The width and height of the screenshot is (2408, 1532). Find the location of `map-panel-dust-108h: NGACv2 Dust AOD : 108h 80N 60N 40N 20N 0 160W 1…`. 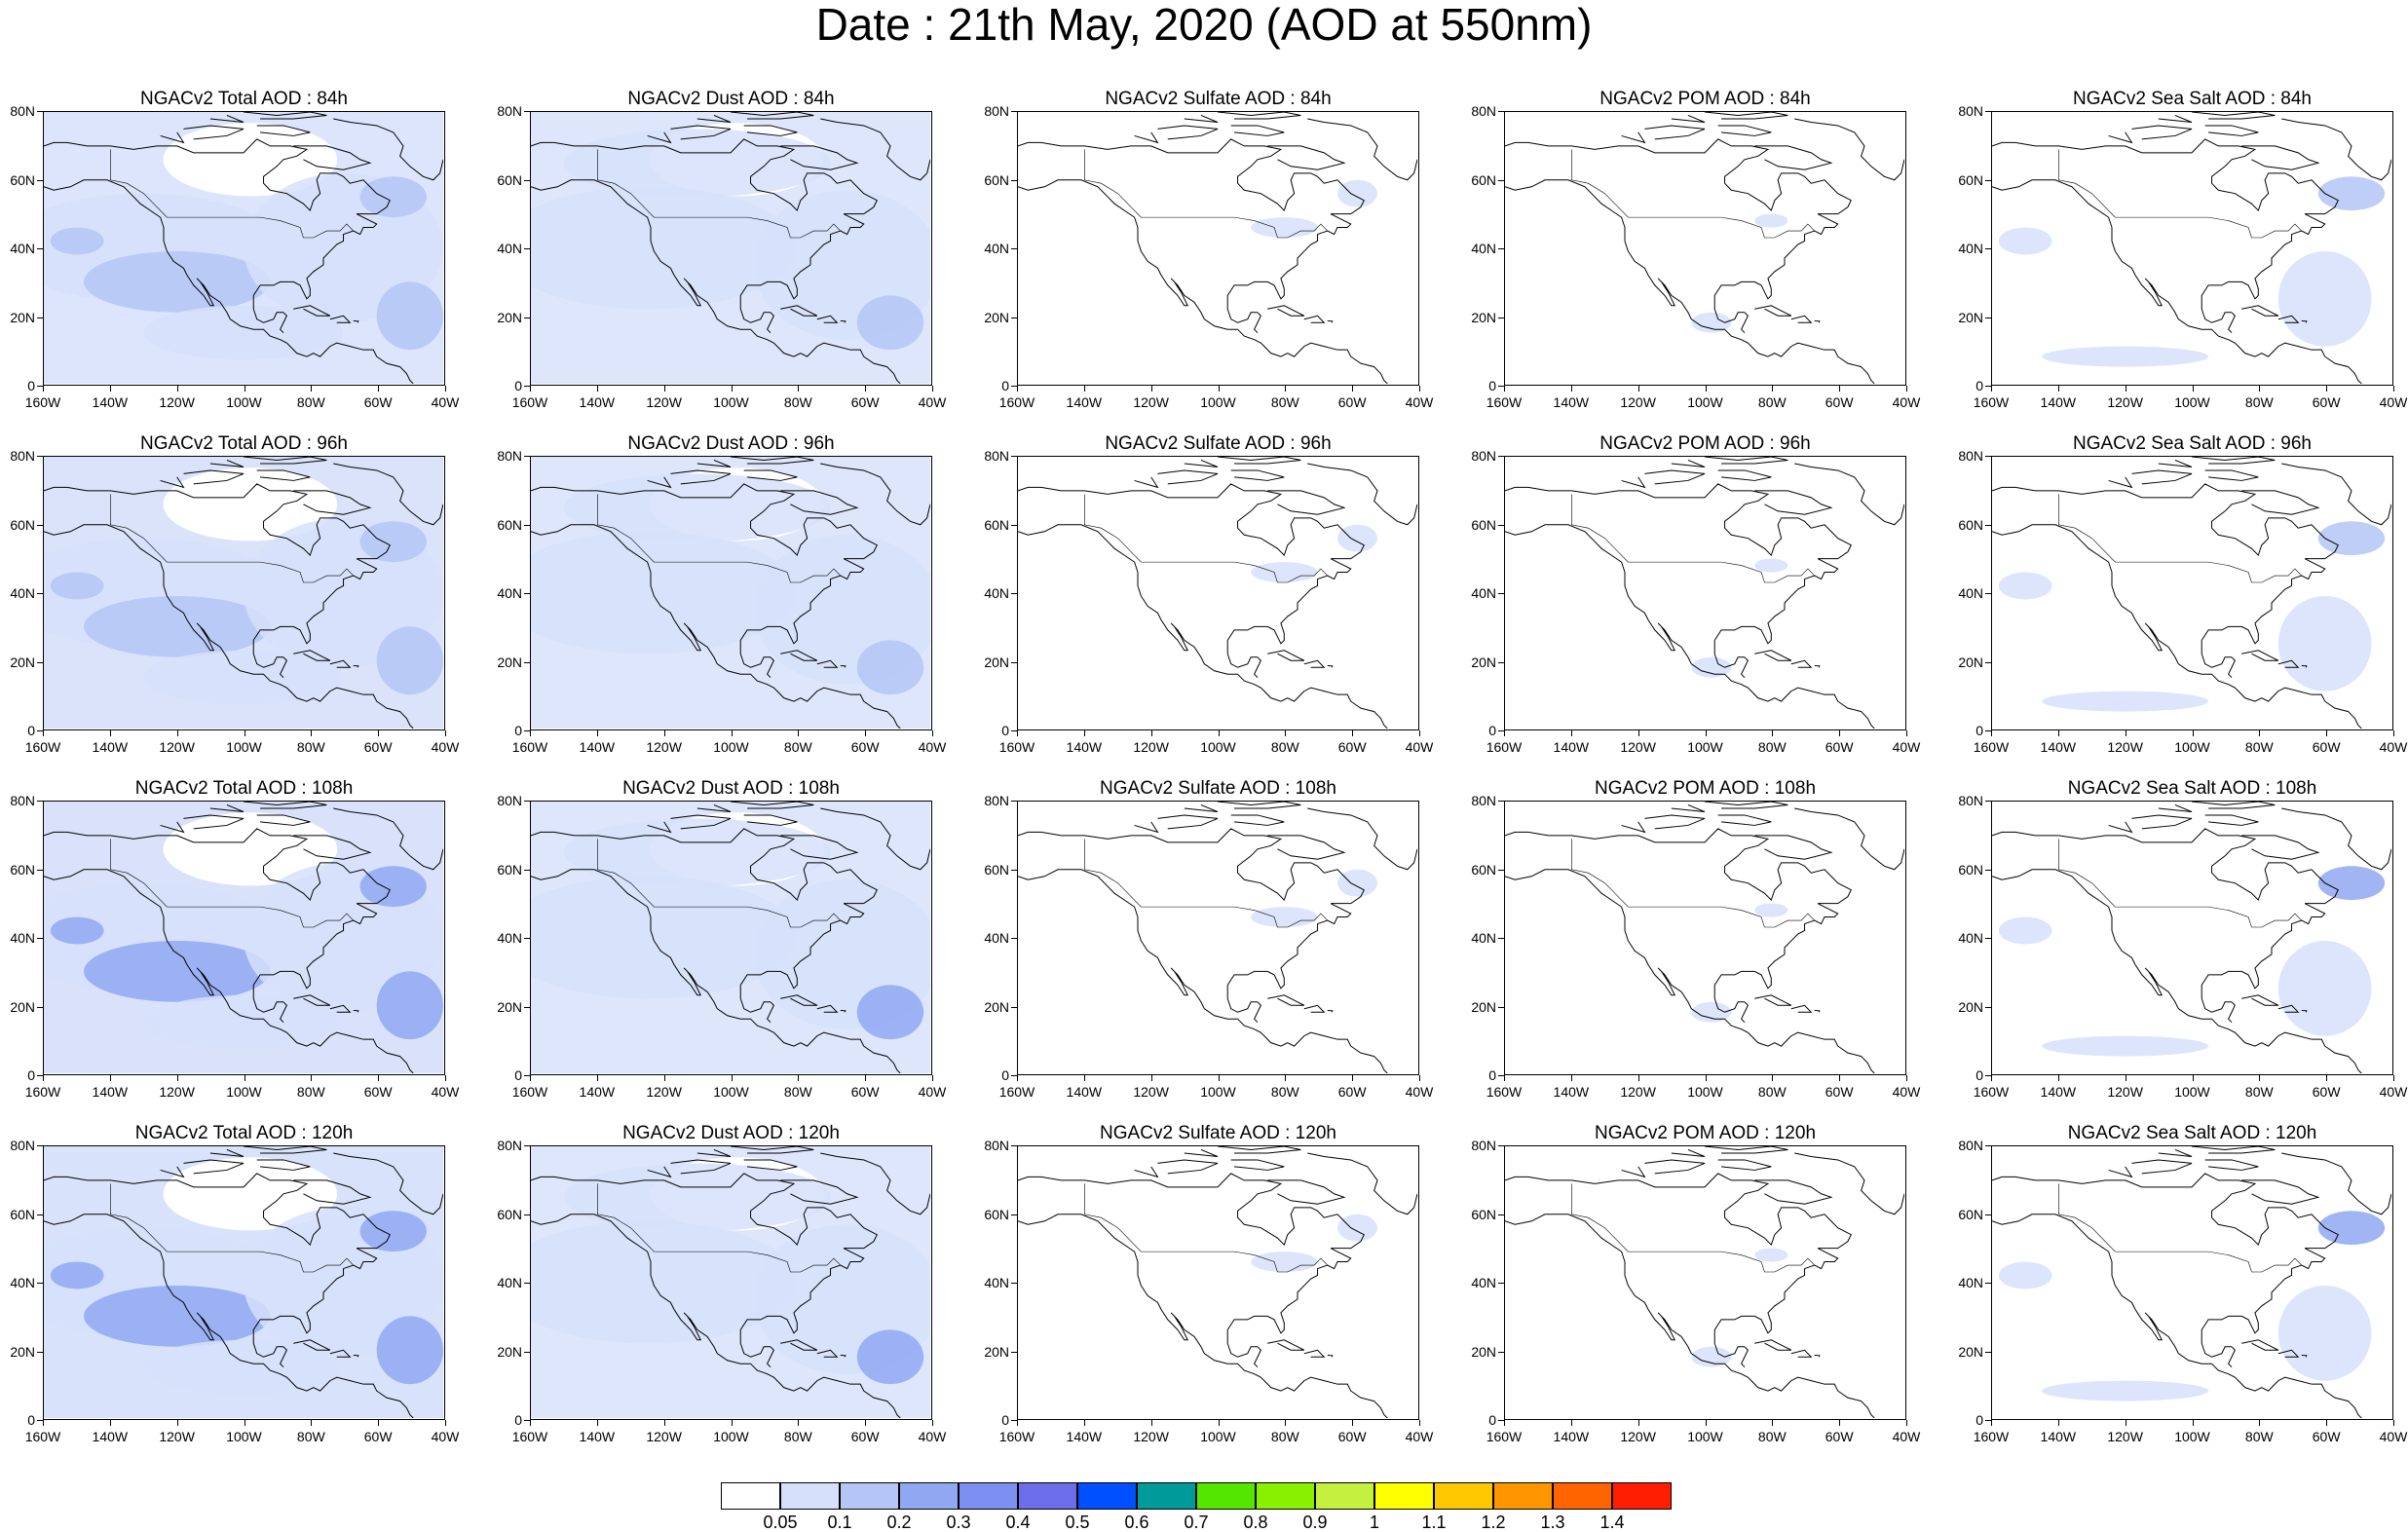

map-panel-dust-108h: NGACv2 Dust AOD : 108h 80N 60N 40N 20N 0 160W 1… is located at coordinates (730, 949).